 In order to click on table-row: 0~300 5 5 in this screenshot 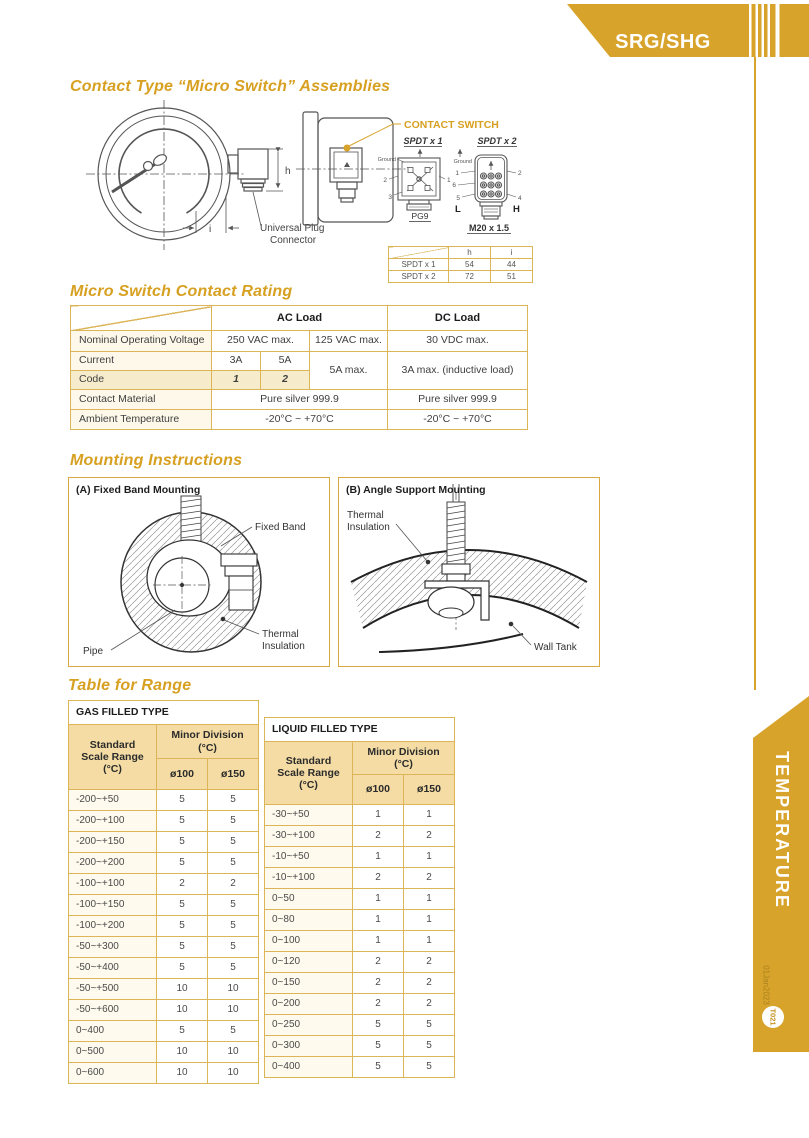, I will do `click(360, 1046)`.